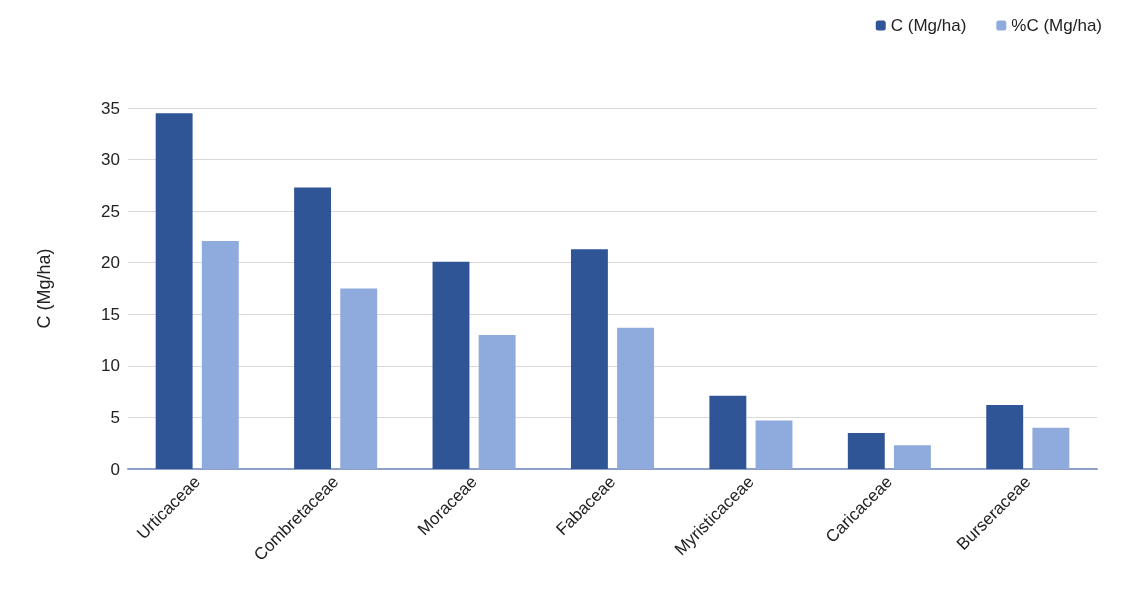 Image resolution: width=1125 pixels, height=612 pixels. Describe the element at coordinates (44, 288) in the screenshot. I see `y-axis-title: C (Mg/ha)` at that location.